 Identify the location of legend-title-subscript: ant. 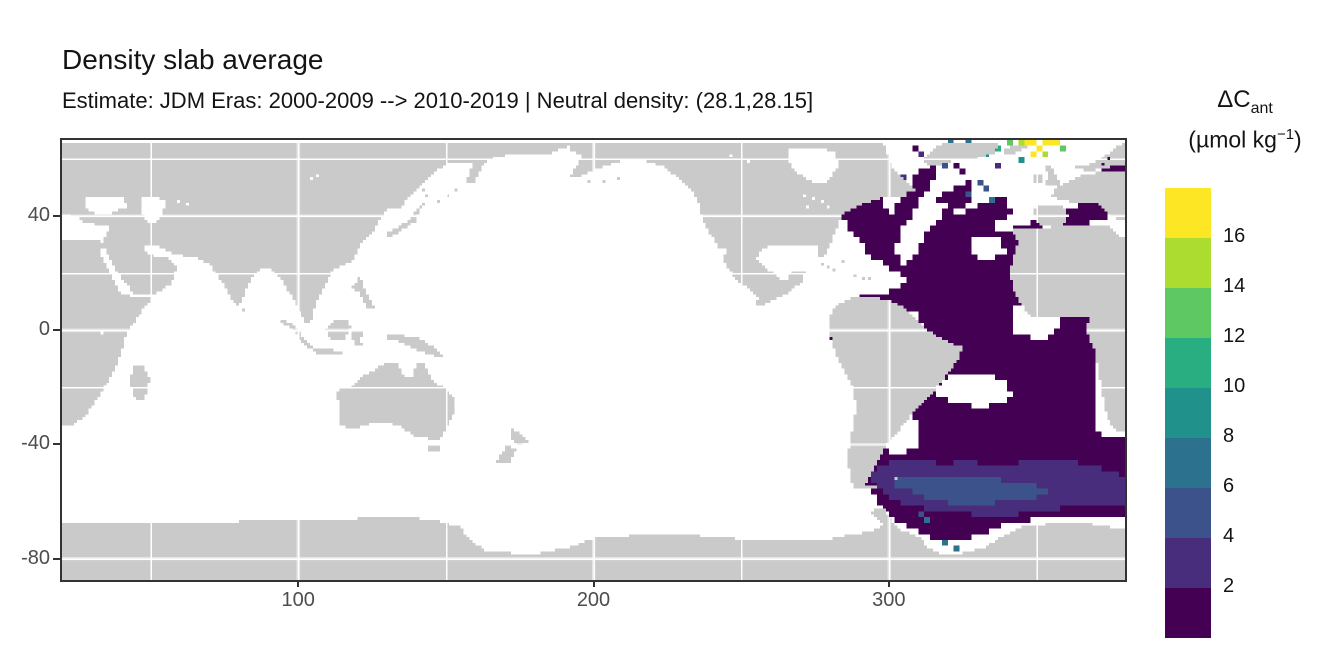
(1261, 108).